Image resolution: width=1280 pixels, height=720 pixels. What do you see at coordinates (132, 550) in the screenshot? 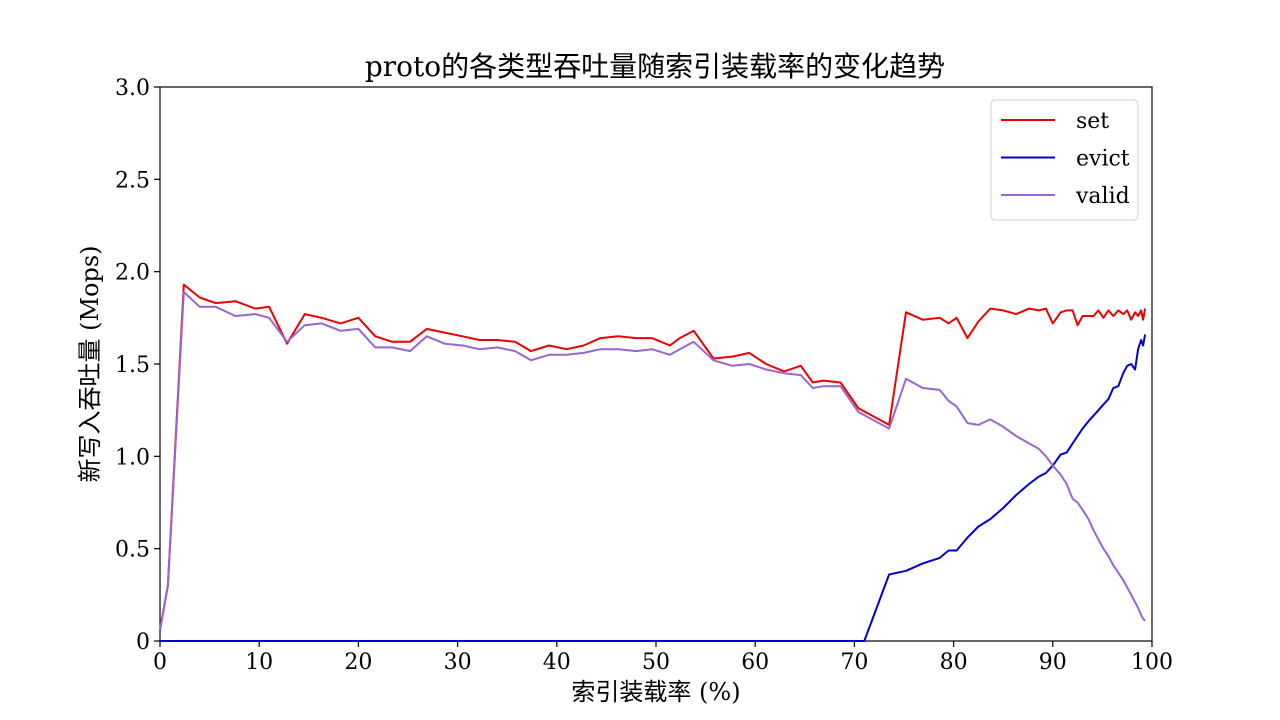
I see `y-tick-label: 0.5` at bounding box center [132, 550].